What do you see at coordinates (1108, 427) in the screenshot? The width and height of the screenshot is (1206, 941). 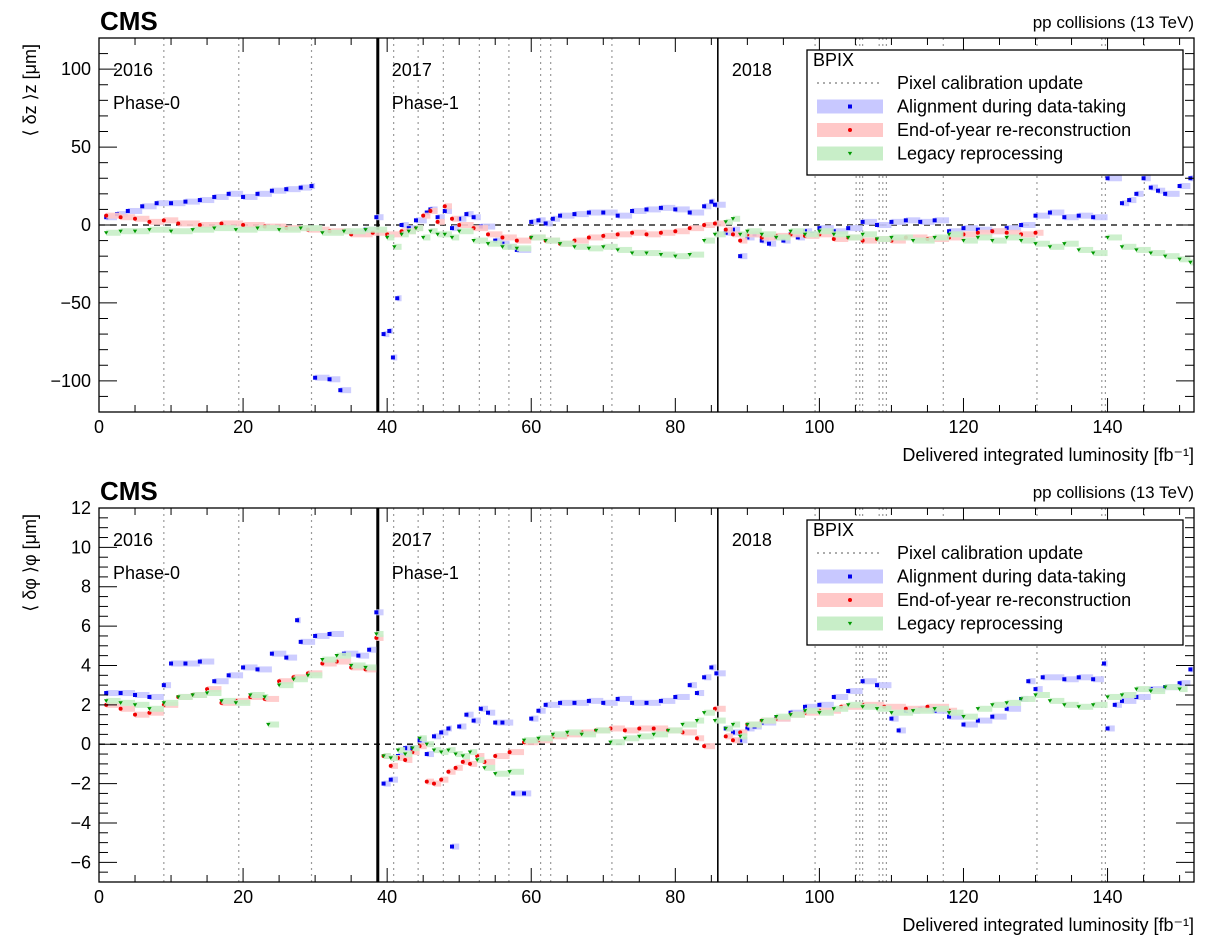 I see `x-tick-label: 140` at bounding box center [1108, 427].